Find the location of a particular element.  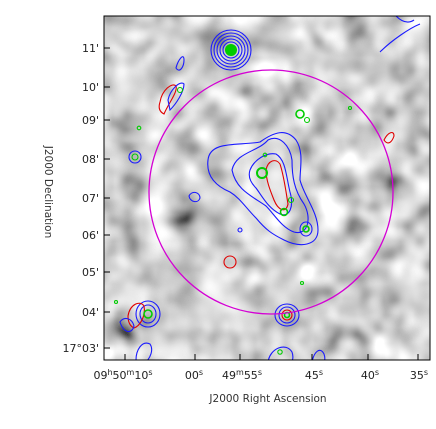

contour-bottom-left-blue-b is located at coordinates (127, 325).